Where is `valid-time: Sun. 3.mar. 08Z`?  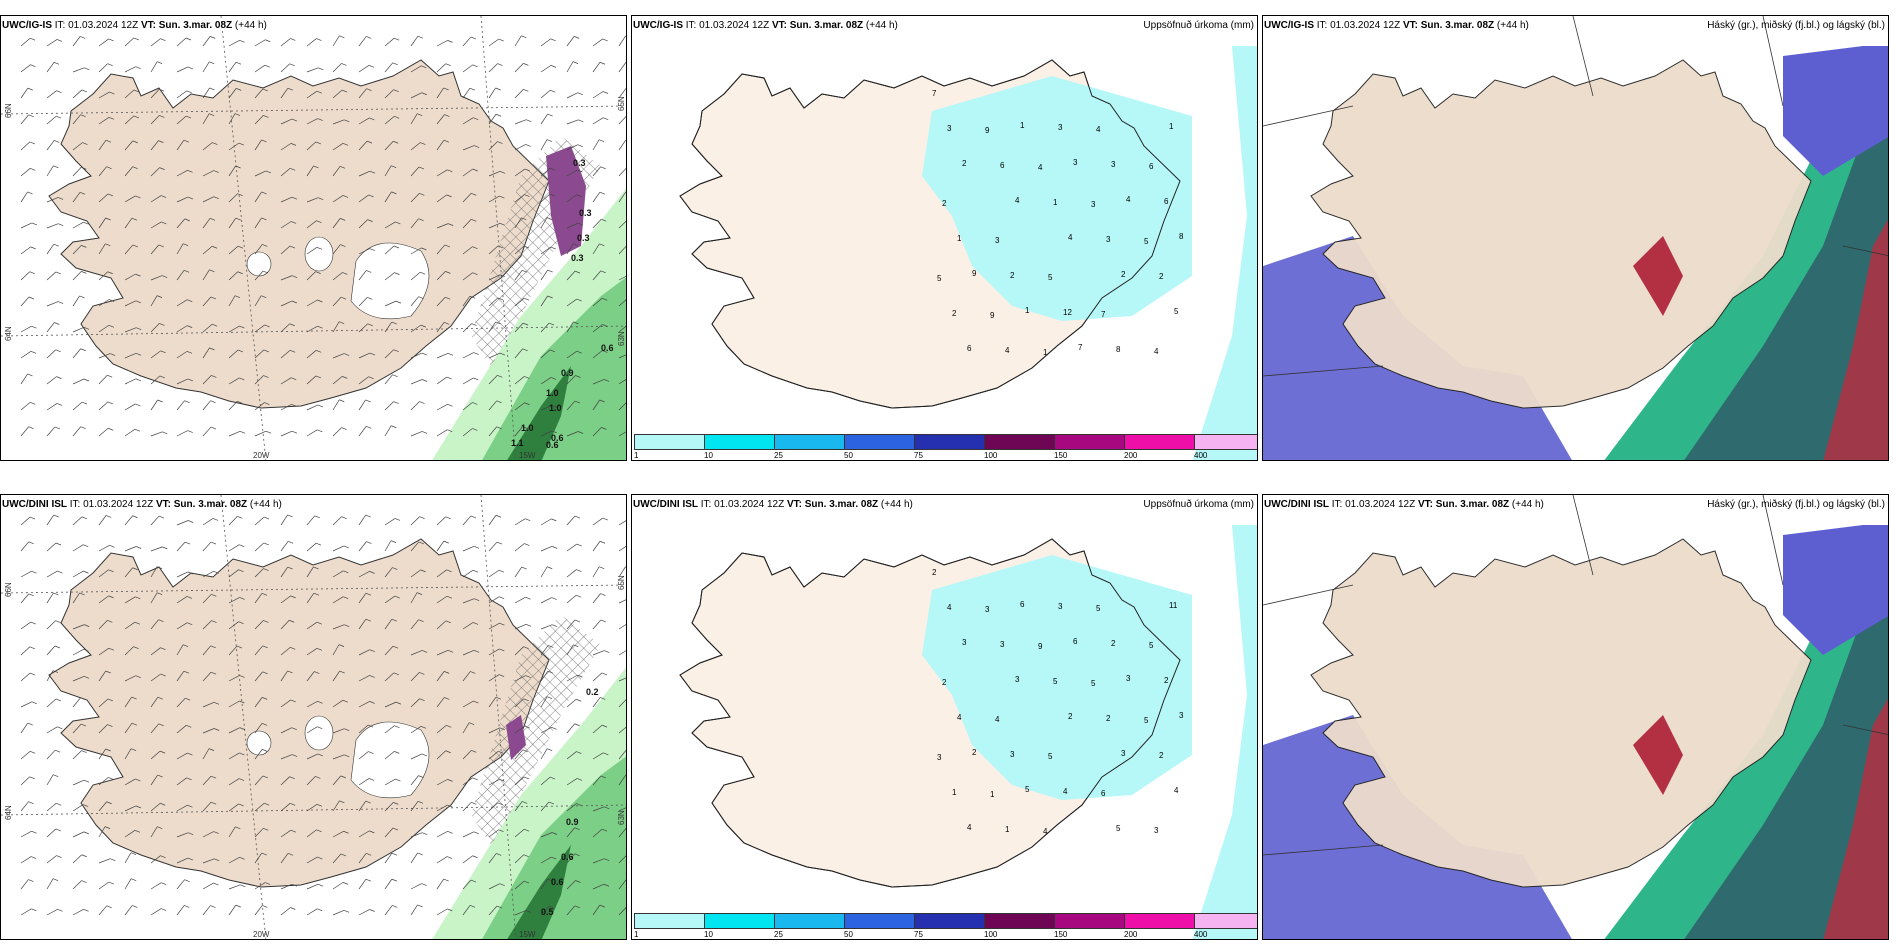
valid-time: Sun. 3.mar. 08Z is located at coordinates (195, 25).